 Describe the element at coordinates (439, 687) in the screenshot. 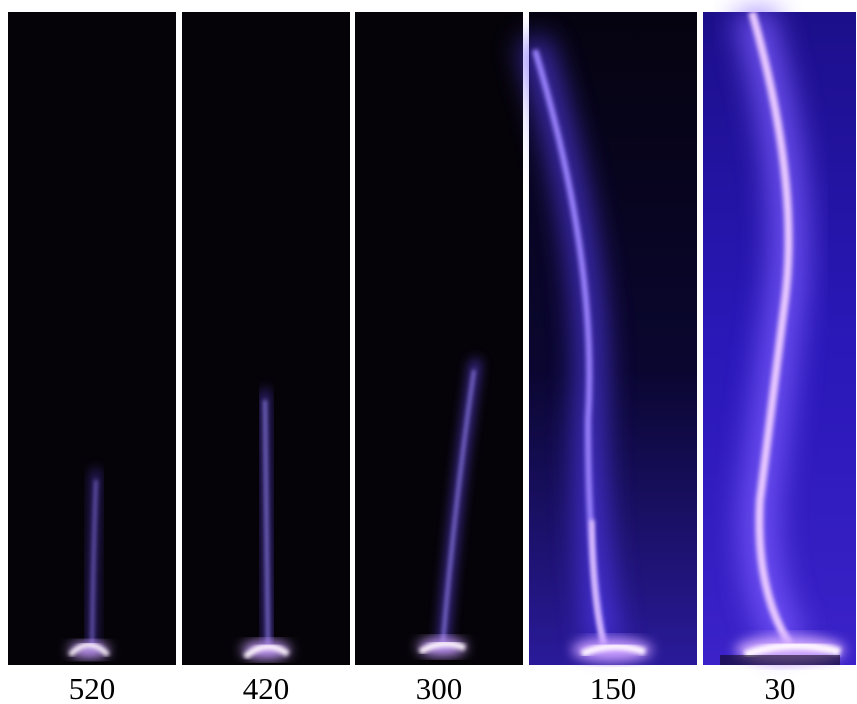

I see `panel-label: 300` at that location.